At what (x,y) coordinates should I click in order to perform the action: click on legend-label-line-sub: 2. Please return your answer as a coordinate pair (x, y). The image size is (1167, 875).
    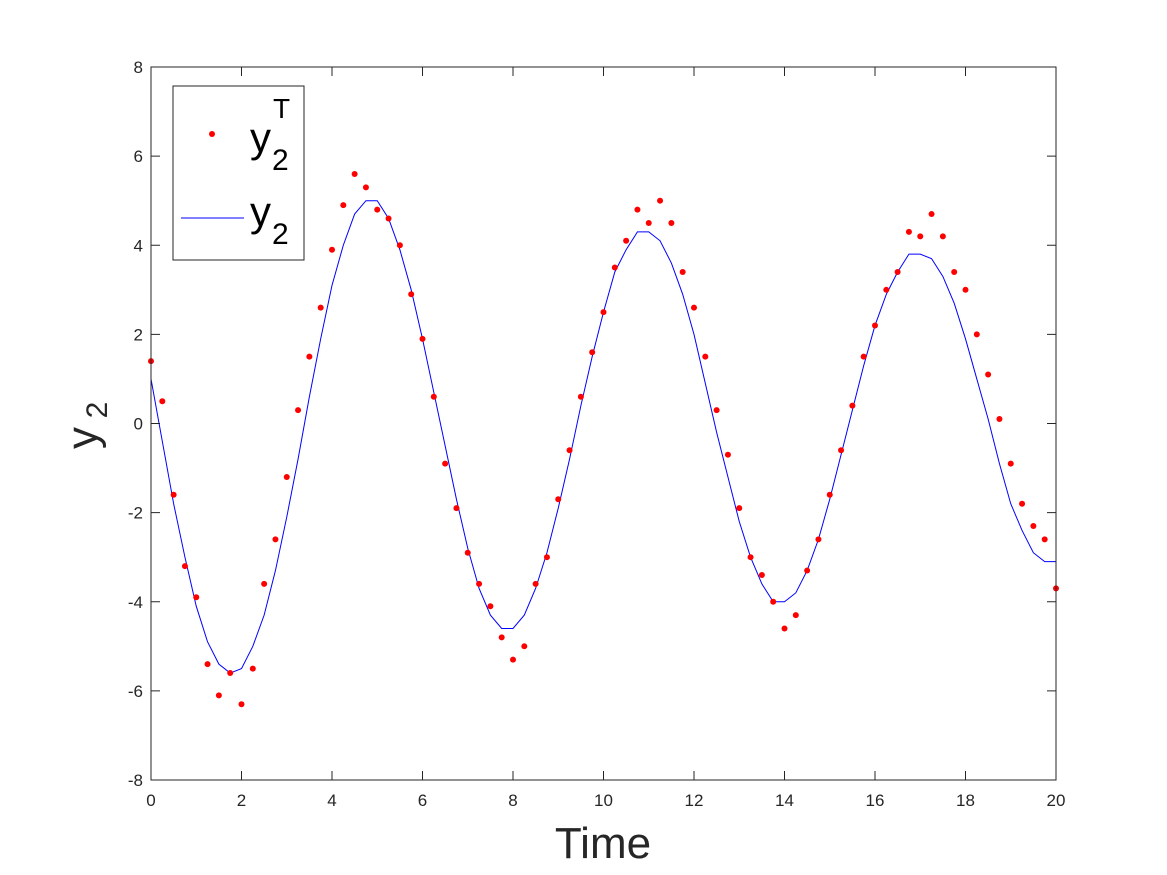
    Looking at the image, I should click on (280, 234).